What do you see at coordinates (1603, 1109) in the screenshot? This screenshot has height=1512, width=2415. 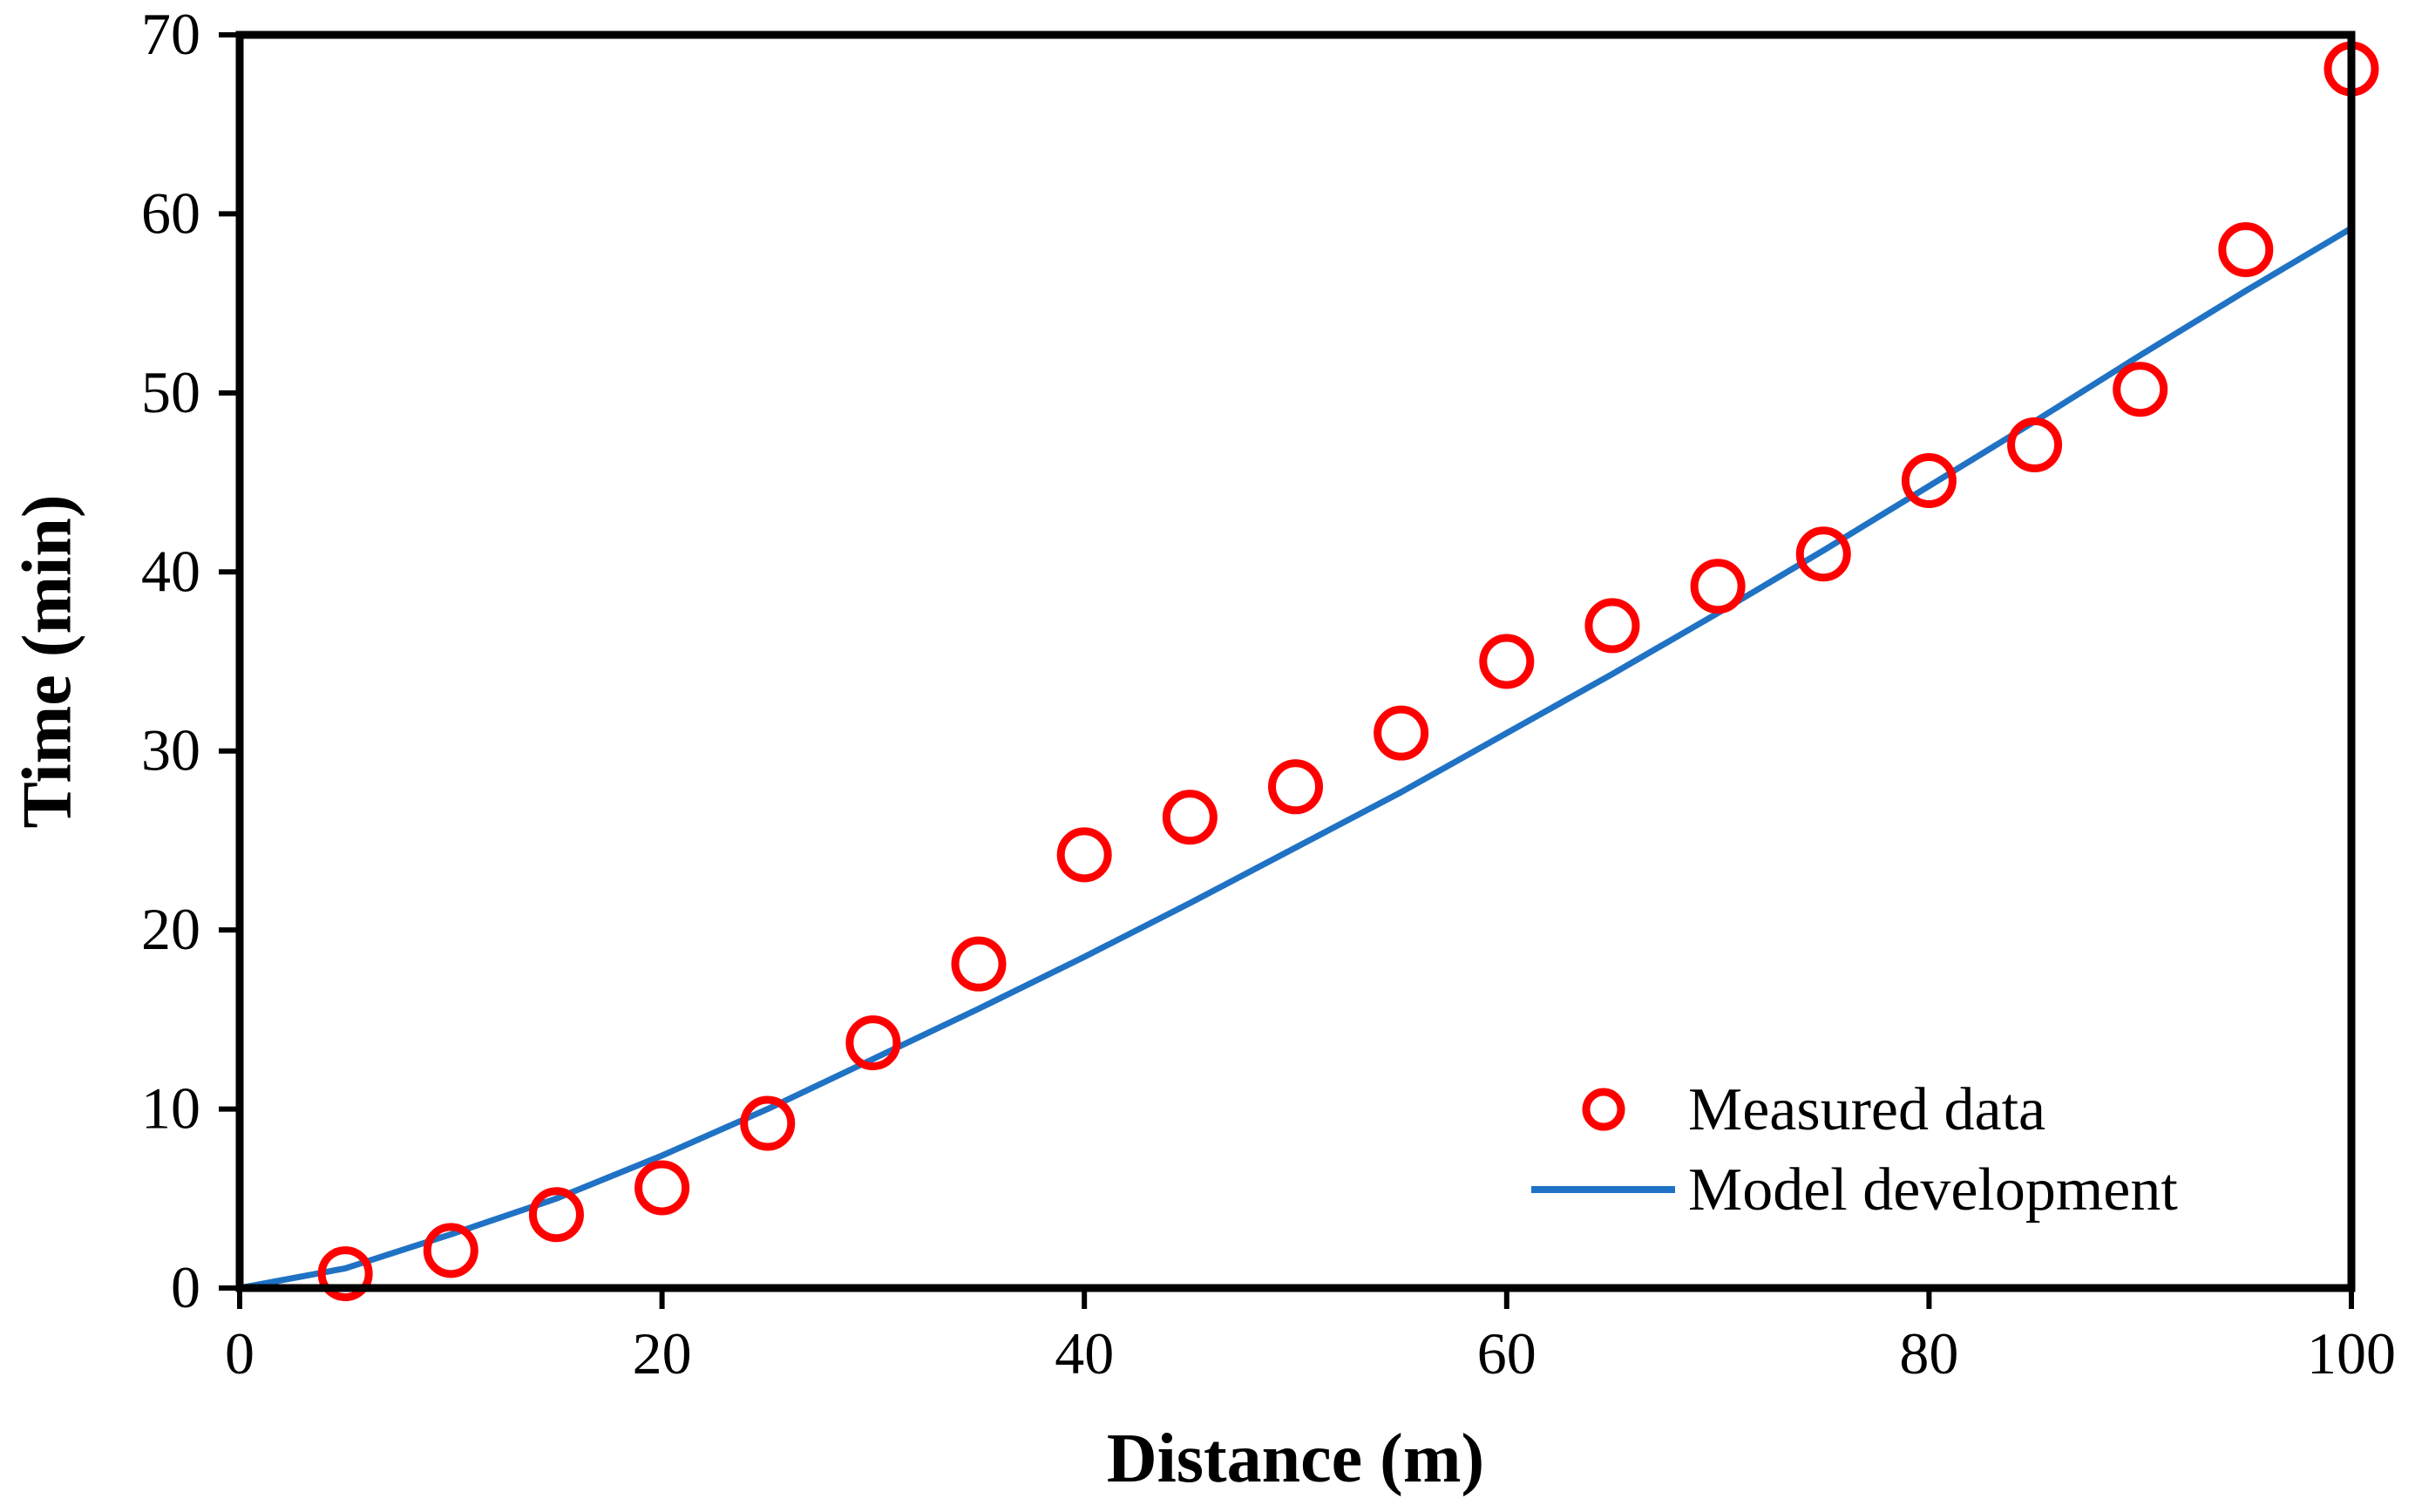 I see `legend-marker-measured-data` at bounding box center [1603, 1109].